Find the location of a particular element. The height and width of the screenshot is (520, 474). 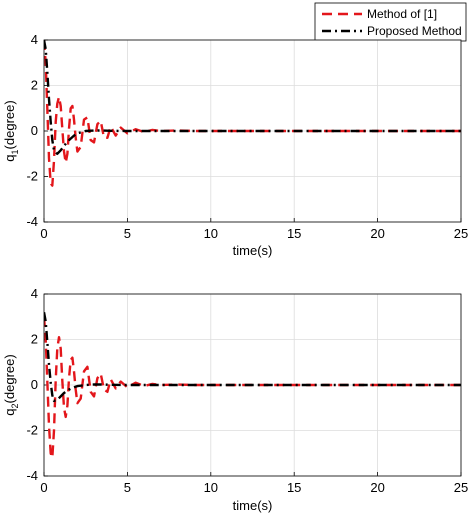

y-axis-label-subscript: 1 is located at coordinates (15, 151).